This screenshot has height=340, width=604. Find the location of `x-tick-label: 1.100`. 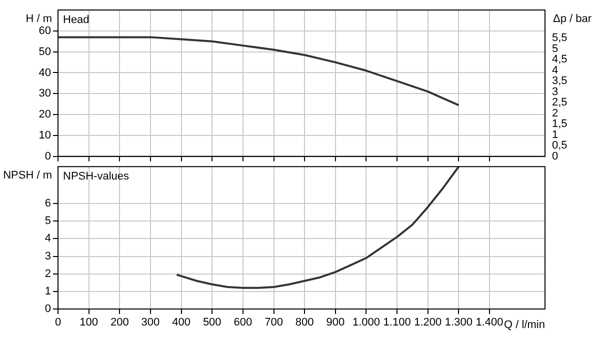

x-tick-label: 1.100 is located at coordinates (397, 322).